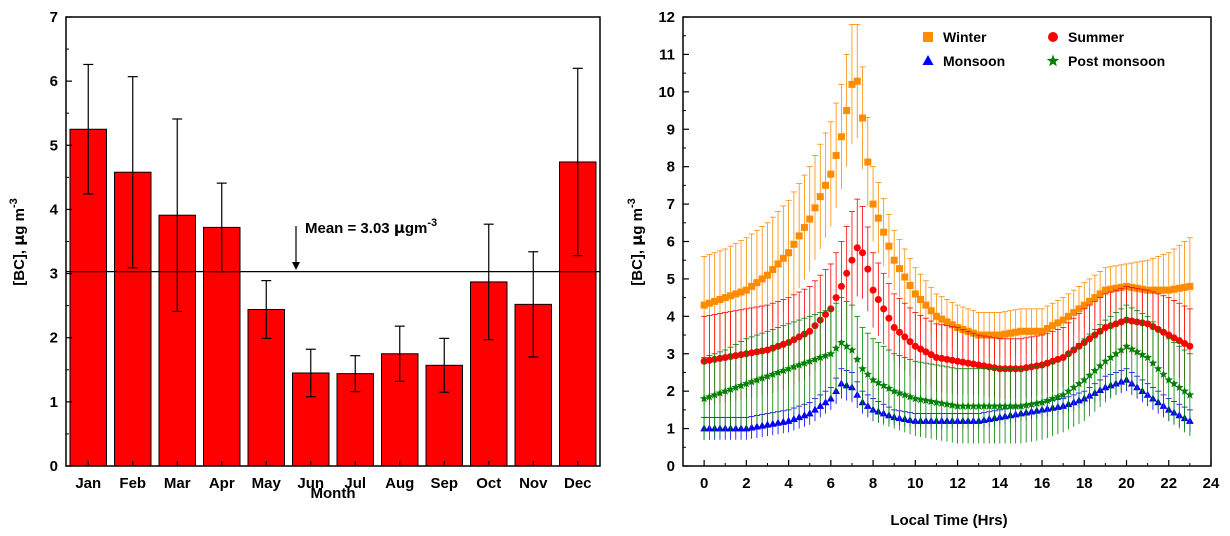 The image size is (1230, 536). What do you see at coordinates (1086, 37) in the screenshot?
I see `legend-item-summer: Summer` at bounding box center [1086, 37].